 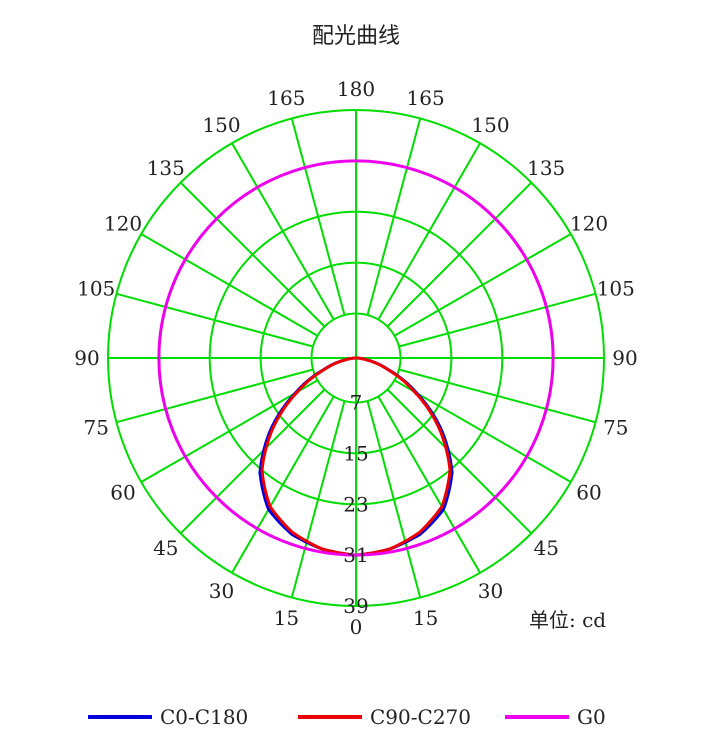 What do you see at coordinates (347, 717) in the screenshot?
I see `legend: C0-C180 C90-C270 G0` at bounding box center [347, 717].